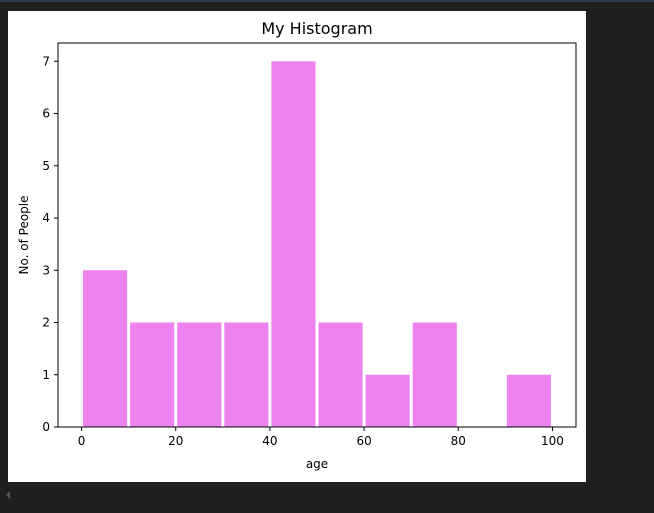  Describe the element at coordinates (82, 441) in the screenshot. I see `x-tick-label: 0` at that location.